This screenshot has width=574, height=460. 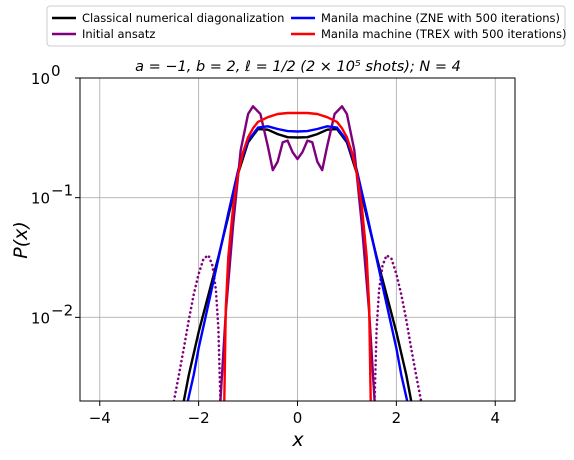 What do you see at coordinates (40, 318) in the screenshot?
I see `y-tick-label-2: 10` at bounding box center [40, 318].